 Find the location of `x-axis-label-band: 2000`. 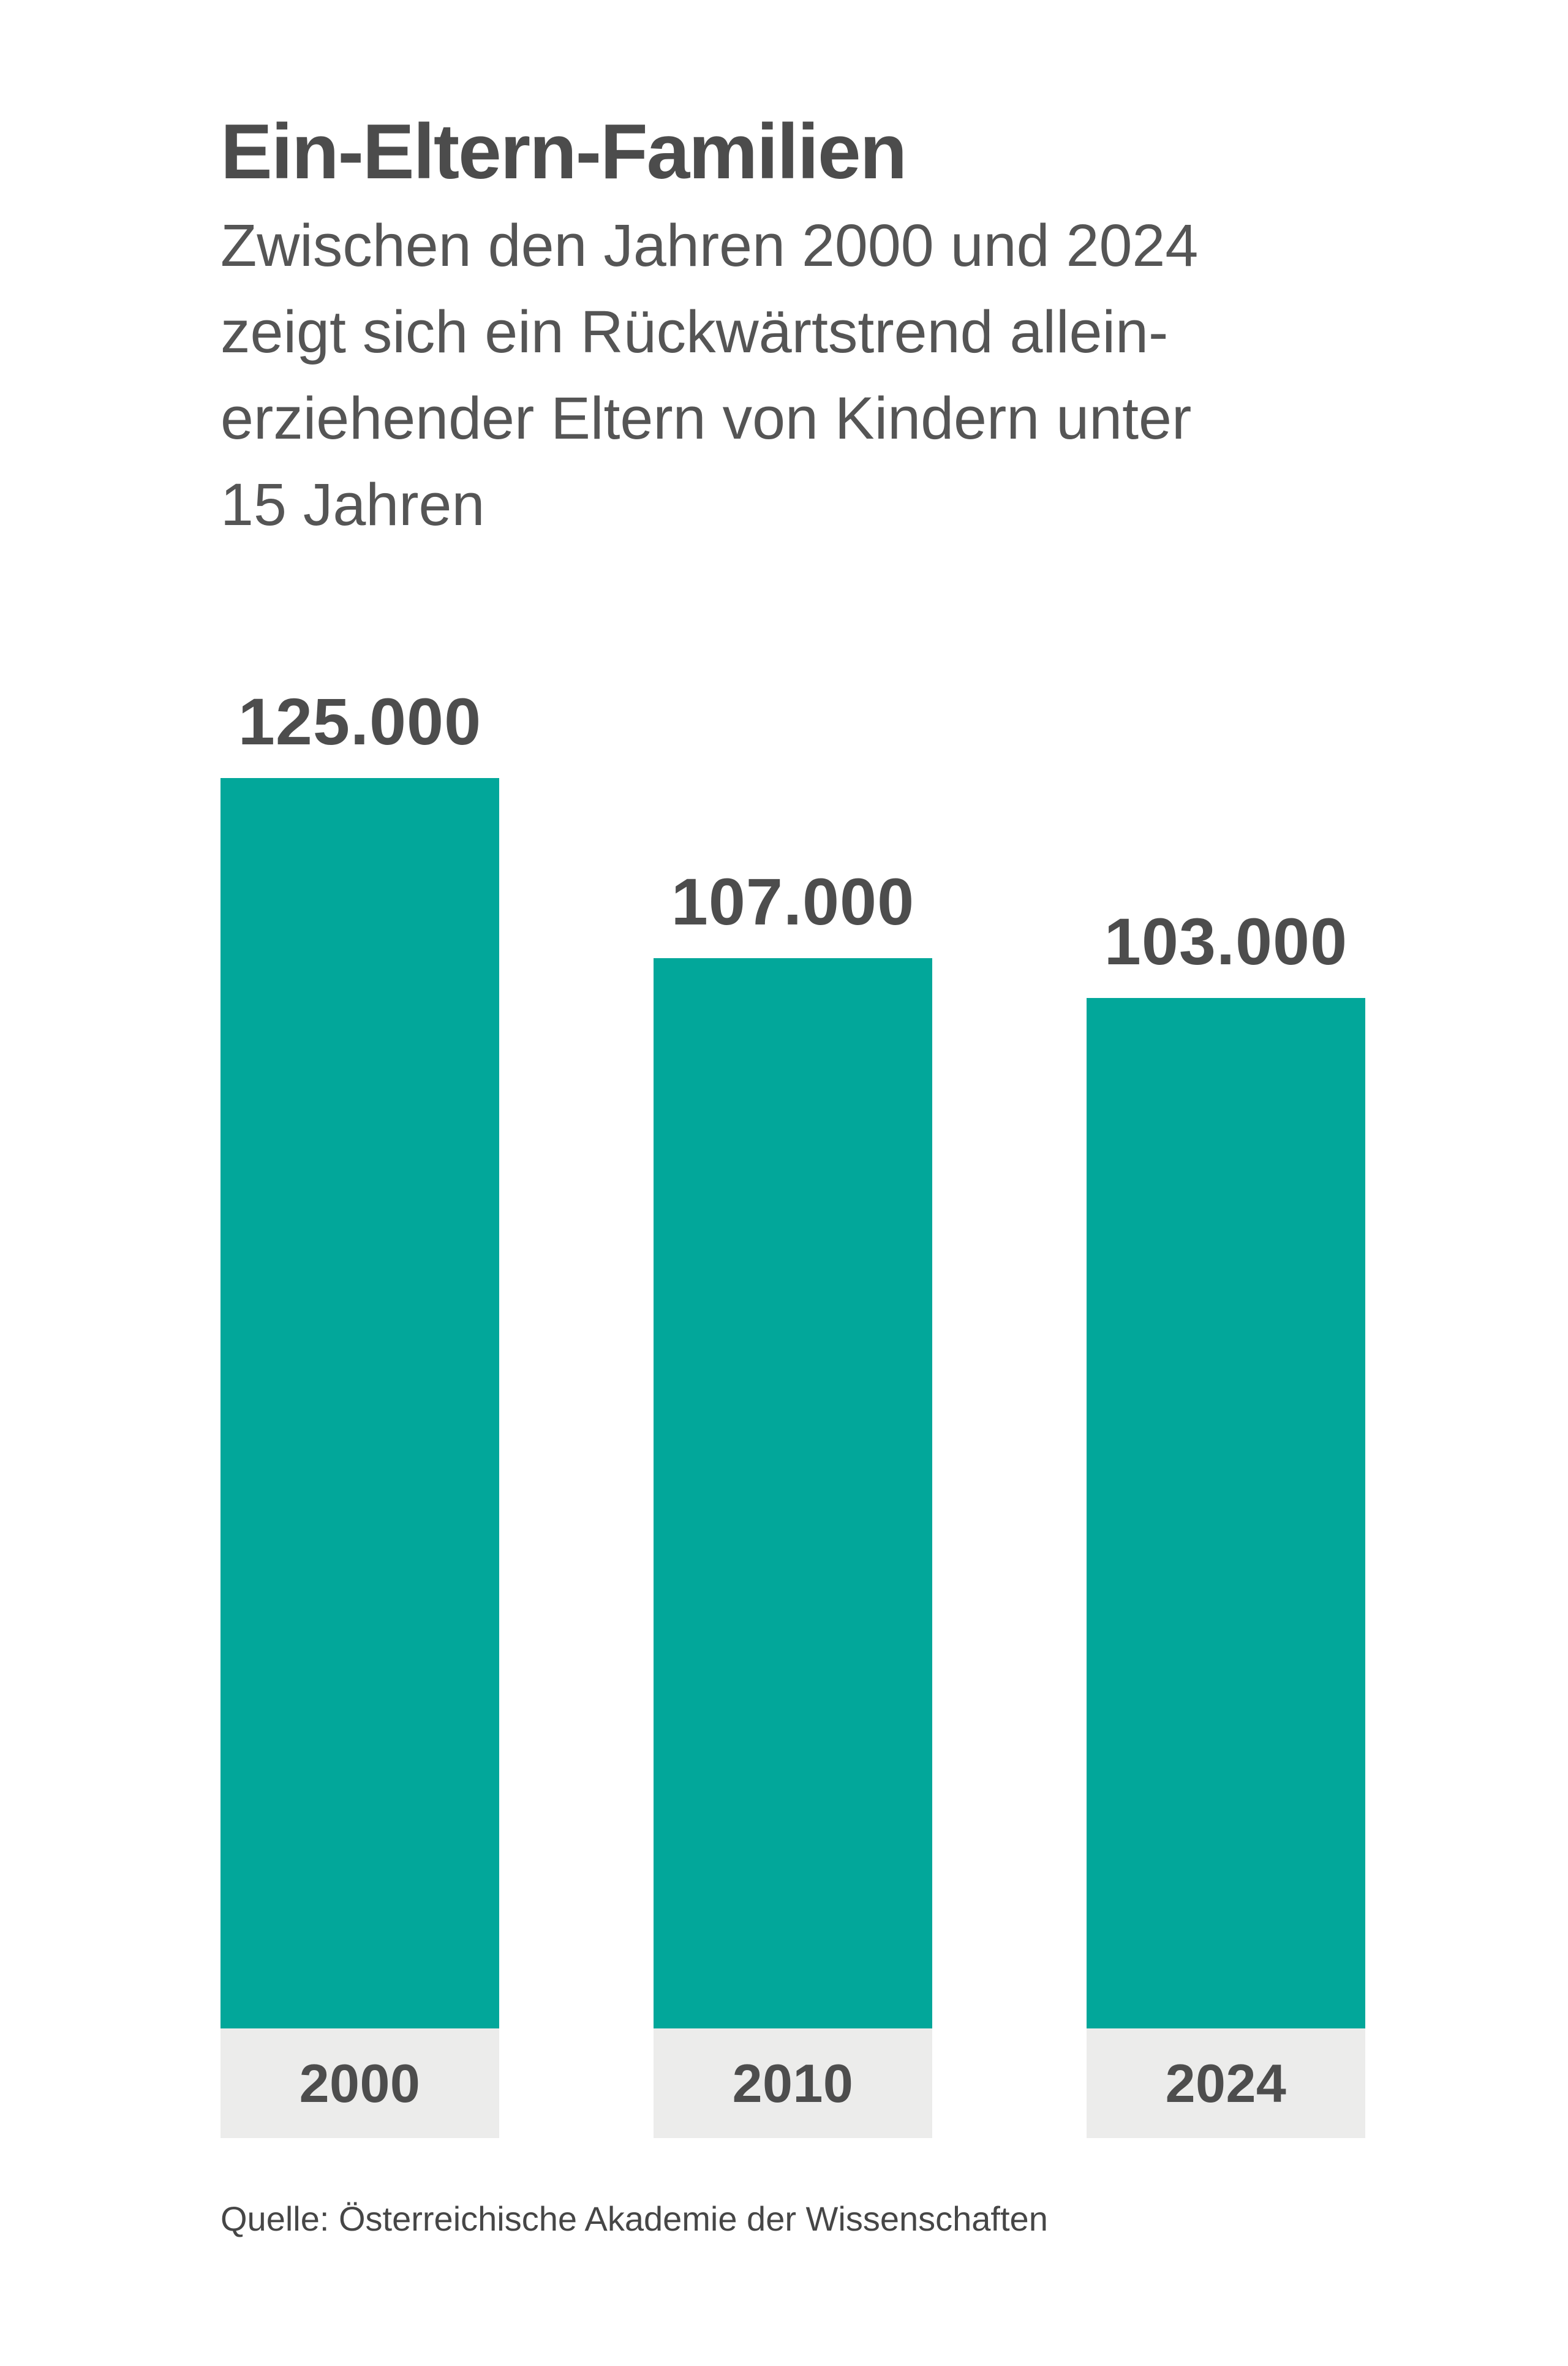

x-axis-label-band: 2000 is located at coordinates (360, 2083).